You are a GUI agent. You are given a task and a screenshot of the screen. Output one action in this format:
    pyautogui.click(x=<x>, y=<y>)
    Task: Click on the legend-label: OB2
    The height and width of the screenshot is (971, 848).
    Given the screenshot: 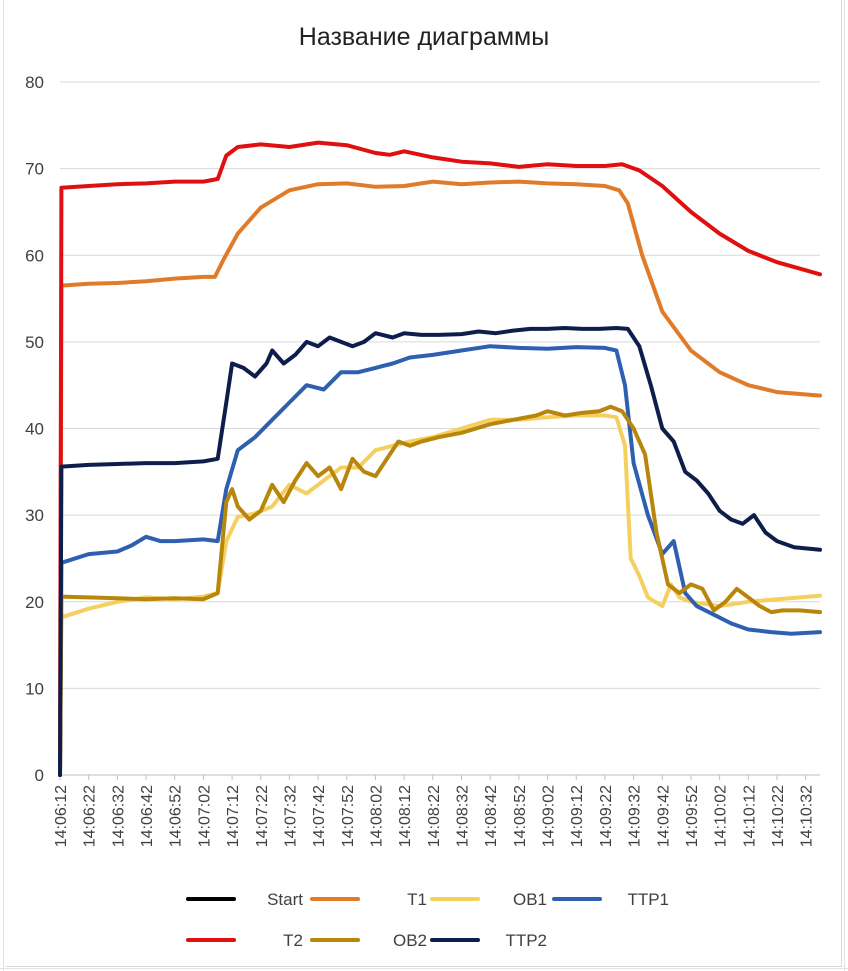 What is the action you would take?
    pyautogui.click(x=410, y=940)
    